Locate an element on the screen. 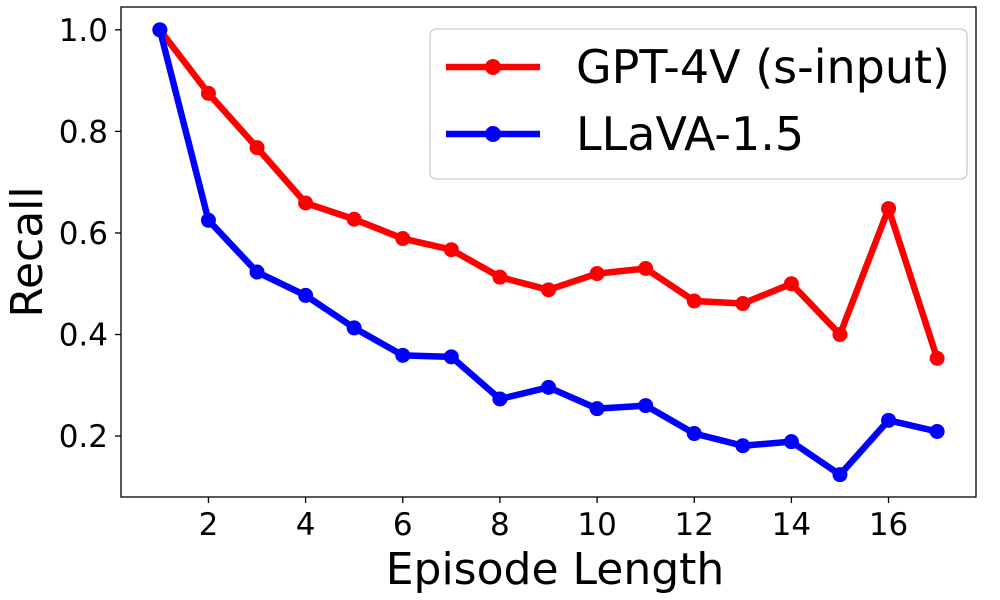  y-tick-label: 1.0 is located at coordinates (83, 31).